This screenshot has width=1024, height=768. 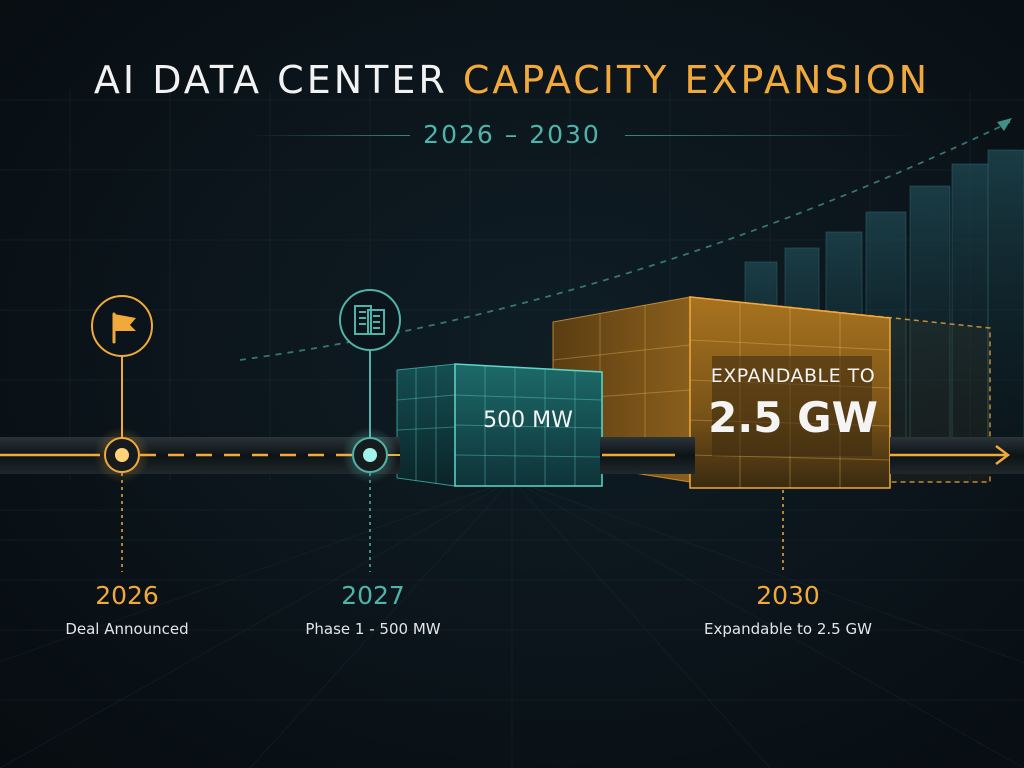 What do you see at coordinates (373, 595) in the screenshot?
I see `milestone-year-2027: 2027` at bounding box center [373, 595].